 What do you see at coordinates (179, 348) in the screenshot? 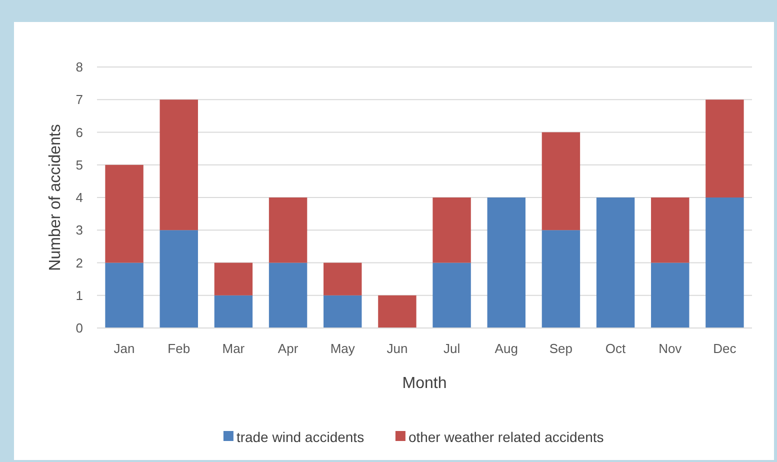
I see `x-tick-label: Feb` at bounding box center [179, 348].